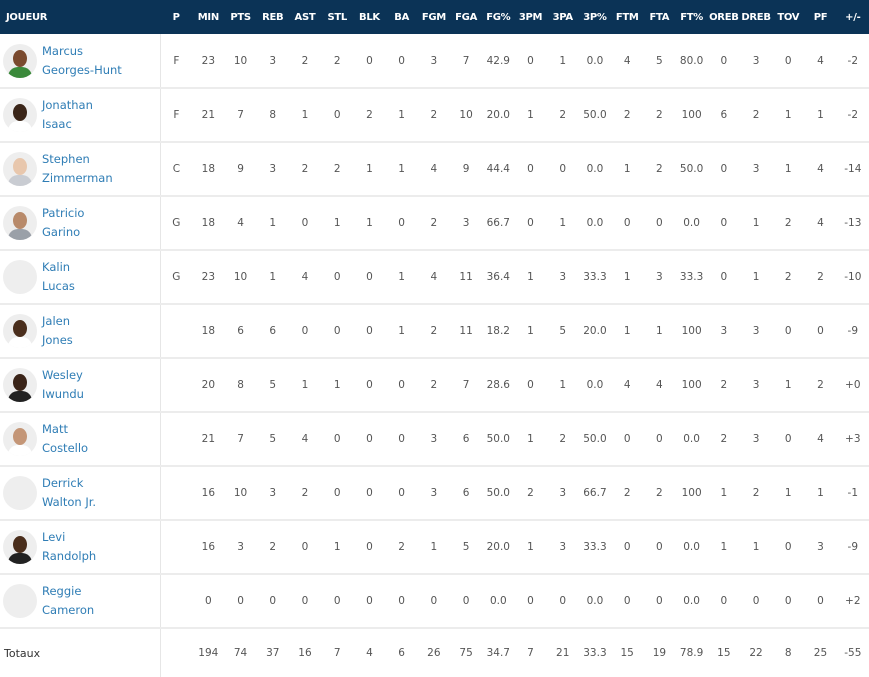 The height and width of the screenshot is (677, 869). I want to click on player-avatar, so click(20, 223).